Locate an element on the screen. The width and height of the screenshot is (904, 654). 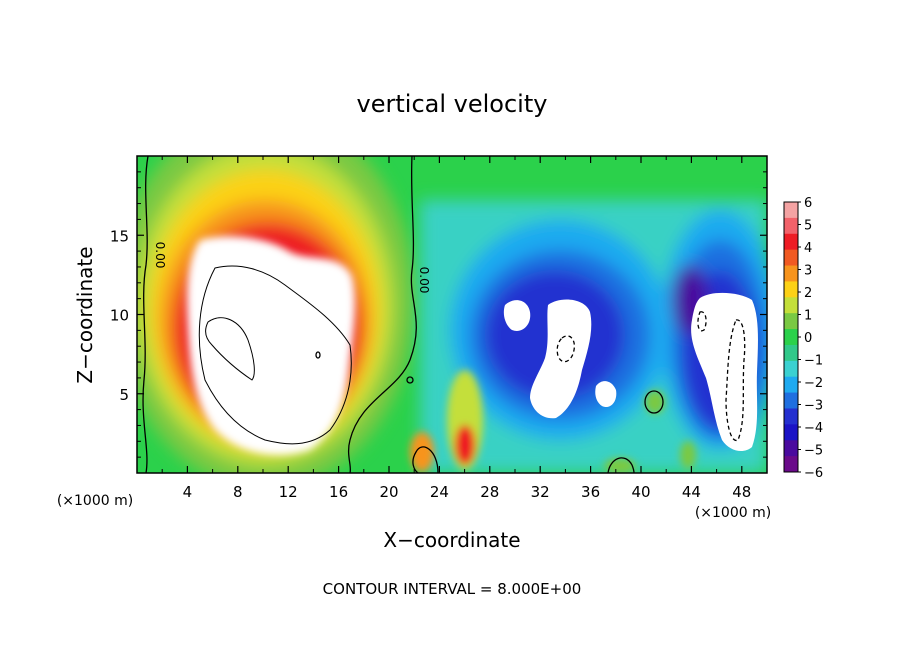
x-tick-label: 32 is located at coordinates (540, 492).